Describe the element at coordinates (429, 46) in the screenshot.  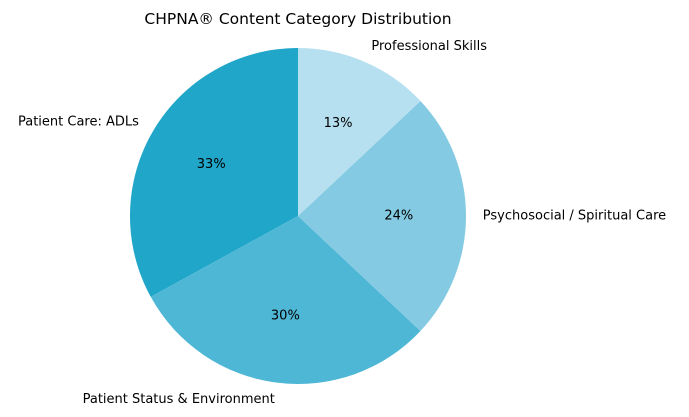
I see `slice-label-professional-skills: Professional Skills` at that location.